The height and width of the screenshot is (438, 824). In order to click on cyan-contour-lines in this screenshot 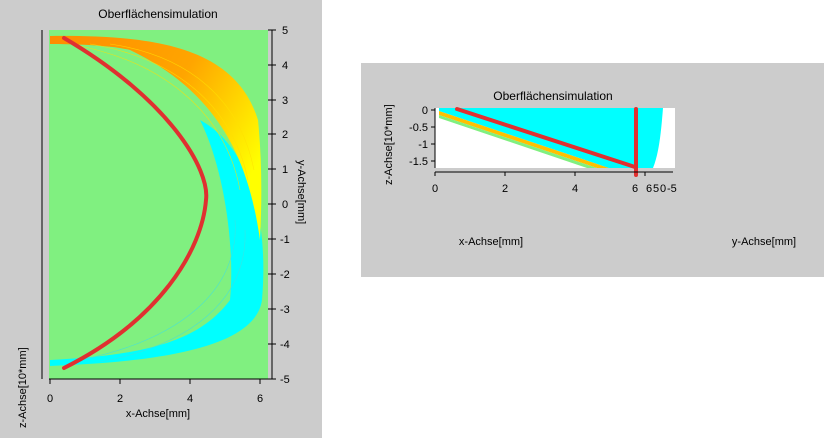, I will do `click(162, 291)`.